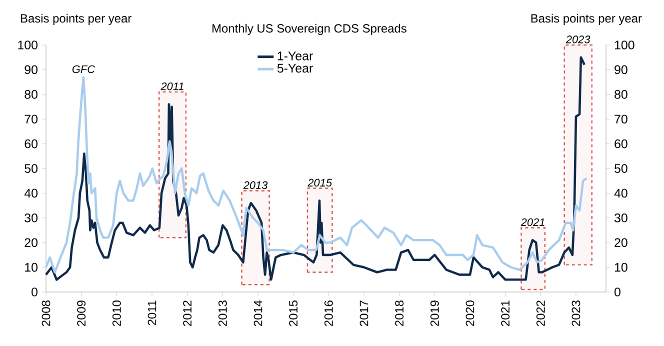 Image resolution: width=664 pixels, height=346 pixels. I want to click on y2-axis-title: Basis points per year, so click(586, 19).